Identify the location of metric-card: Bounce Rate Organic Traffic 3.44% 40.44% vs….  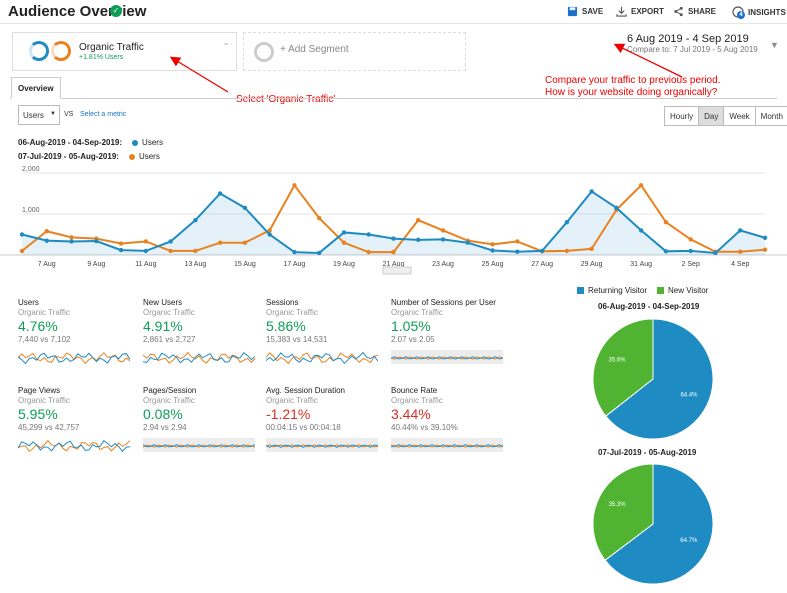
(451, 409).